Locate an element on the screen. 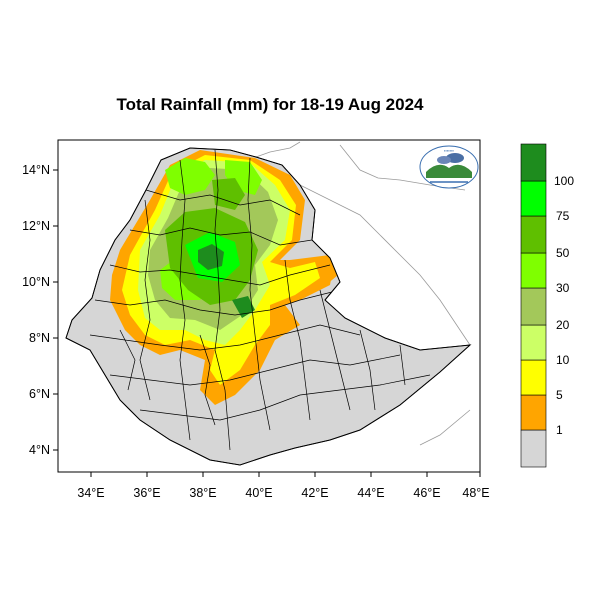  colorbar-label: 30 is located at coordinates (563, 288).